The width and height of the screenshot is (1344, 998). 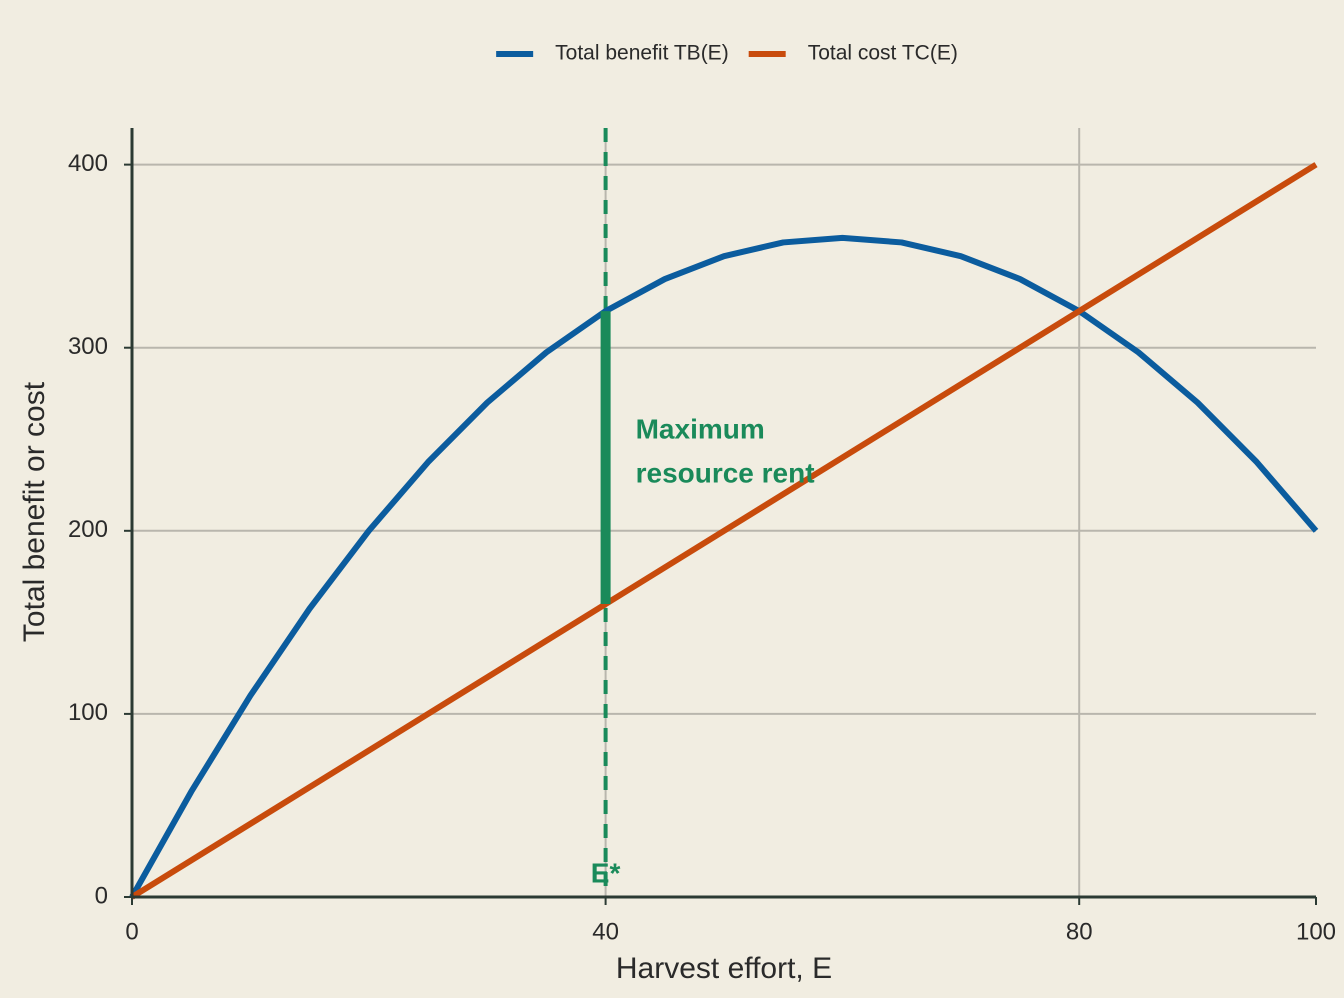 What do you see at coordinates (642, 53) in the screenshot?
I see `legend-text: Total benefit TB(E)` at bounding box center [642, 53].